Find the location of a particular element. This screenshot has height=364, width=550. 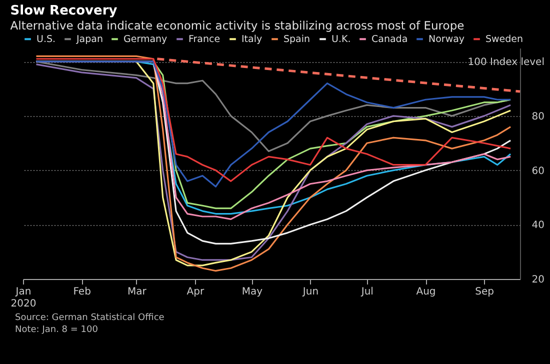

x-tick-label: Feb is located at coordinates (82, 292).